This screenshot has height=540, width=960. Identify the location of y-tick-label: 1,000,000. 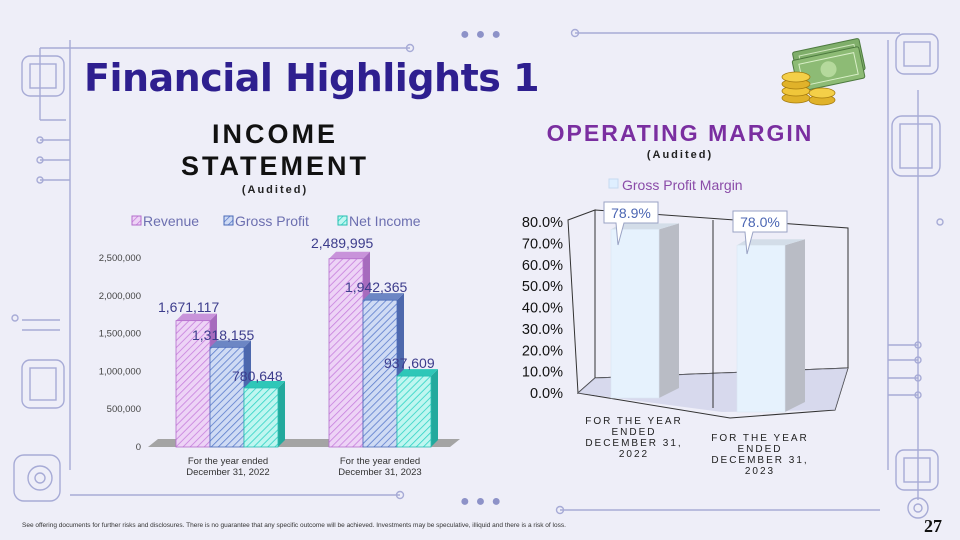
(120, 371).